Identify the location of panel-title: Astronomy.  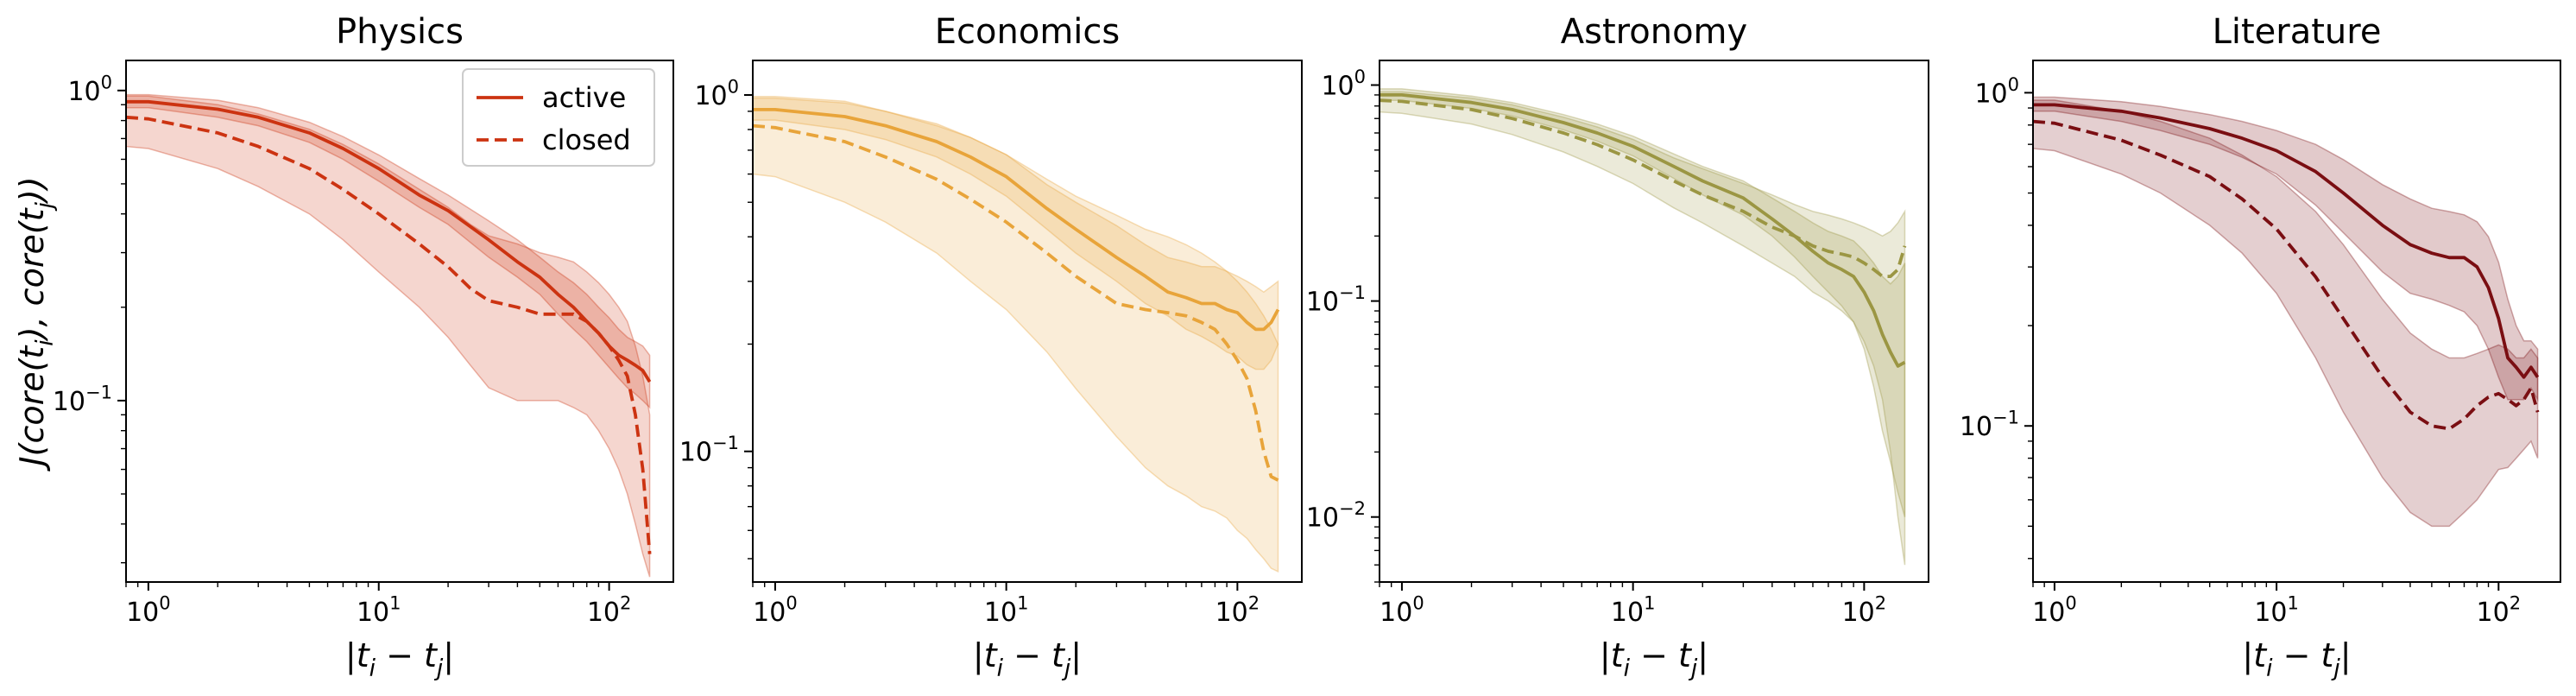
(1654, 32).